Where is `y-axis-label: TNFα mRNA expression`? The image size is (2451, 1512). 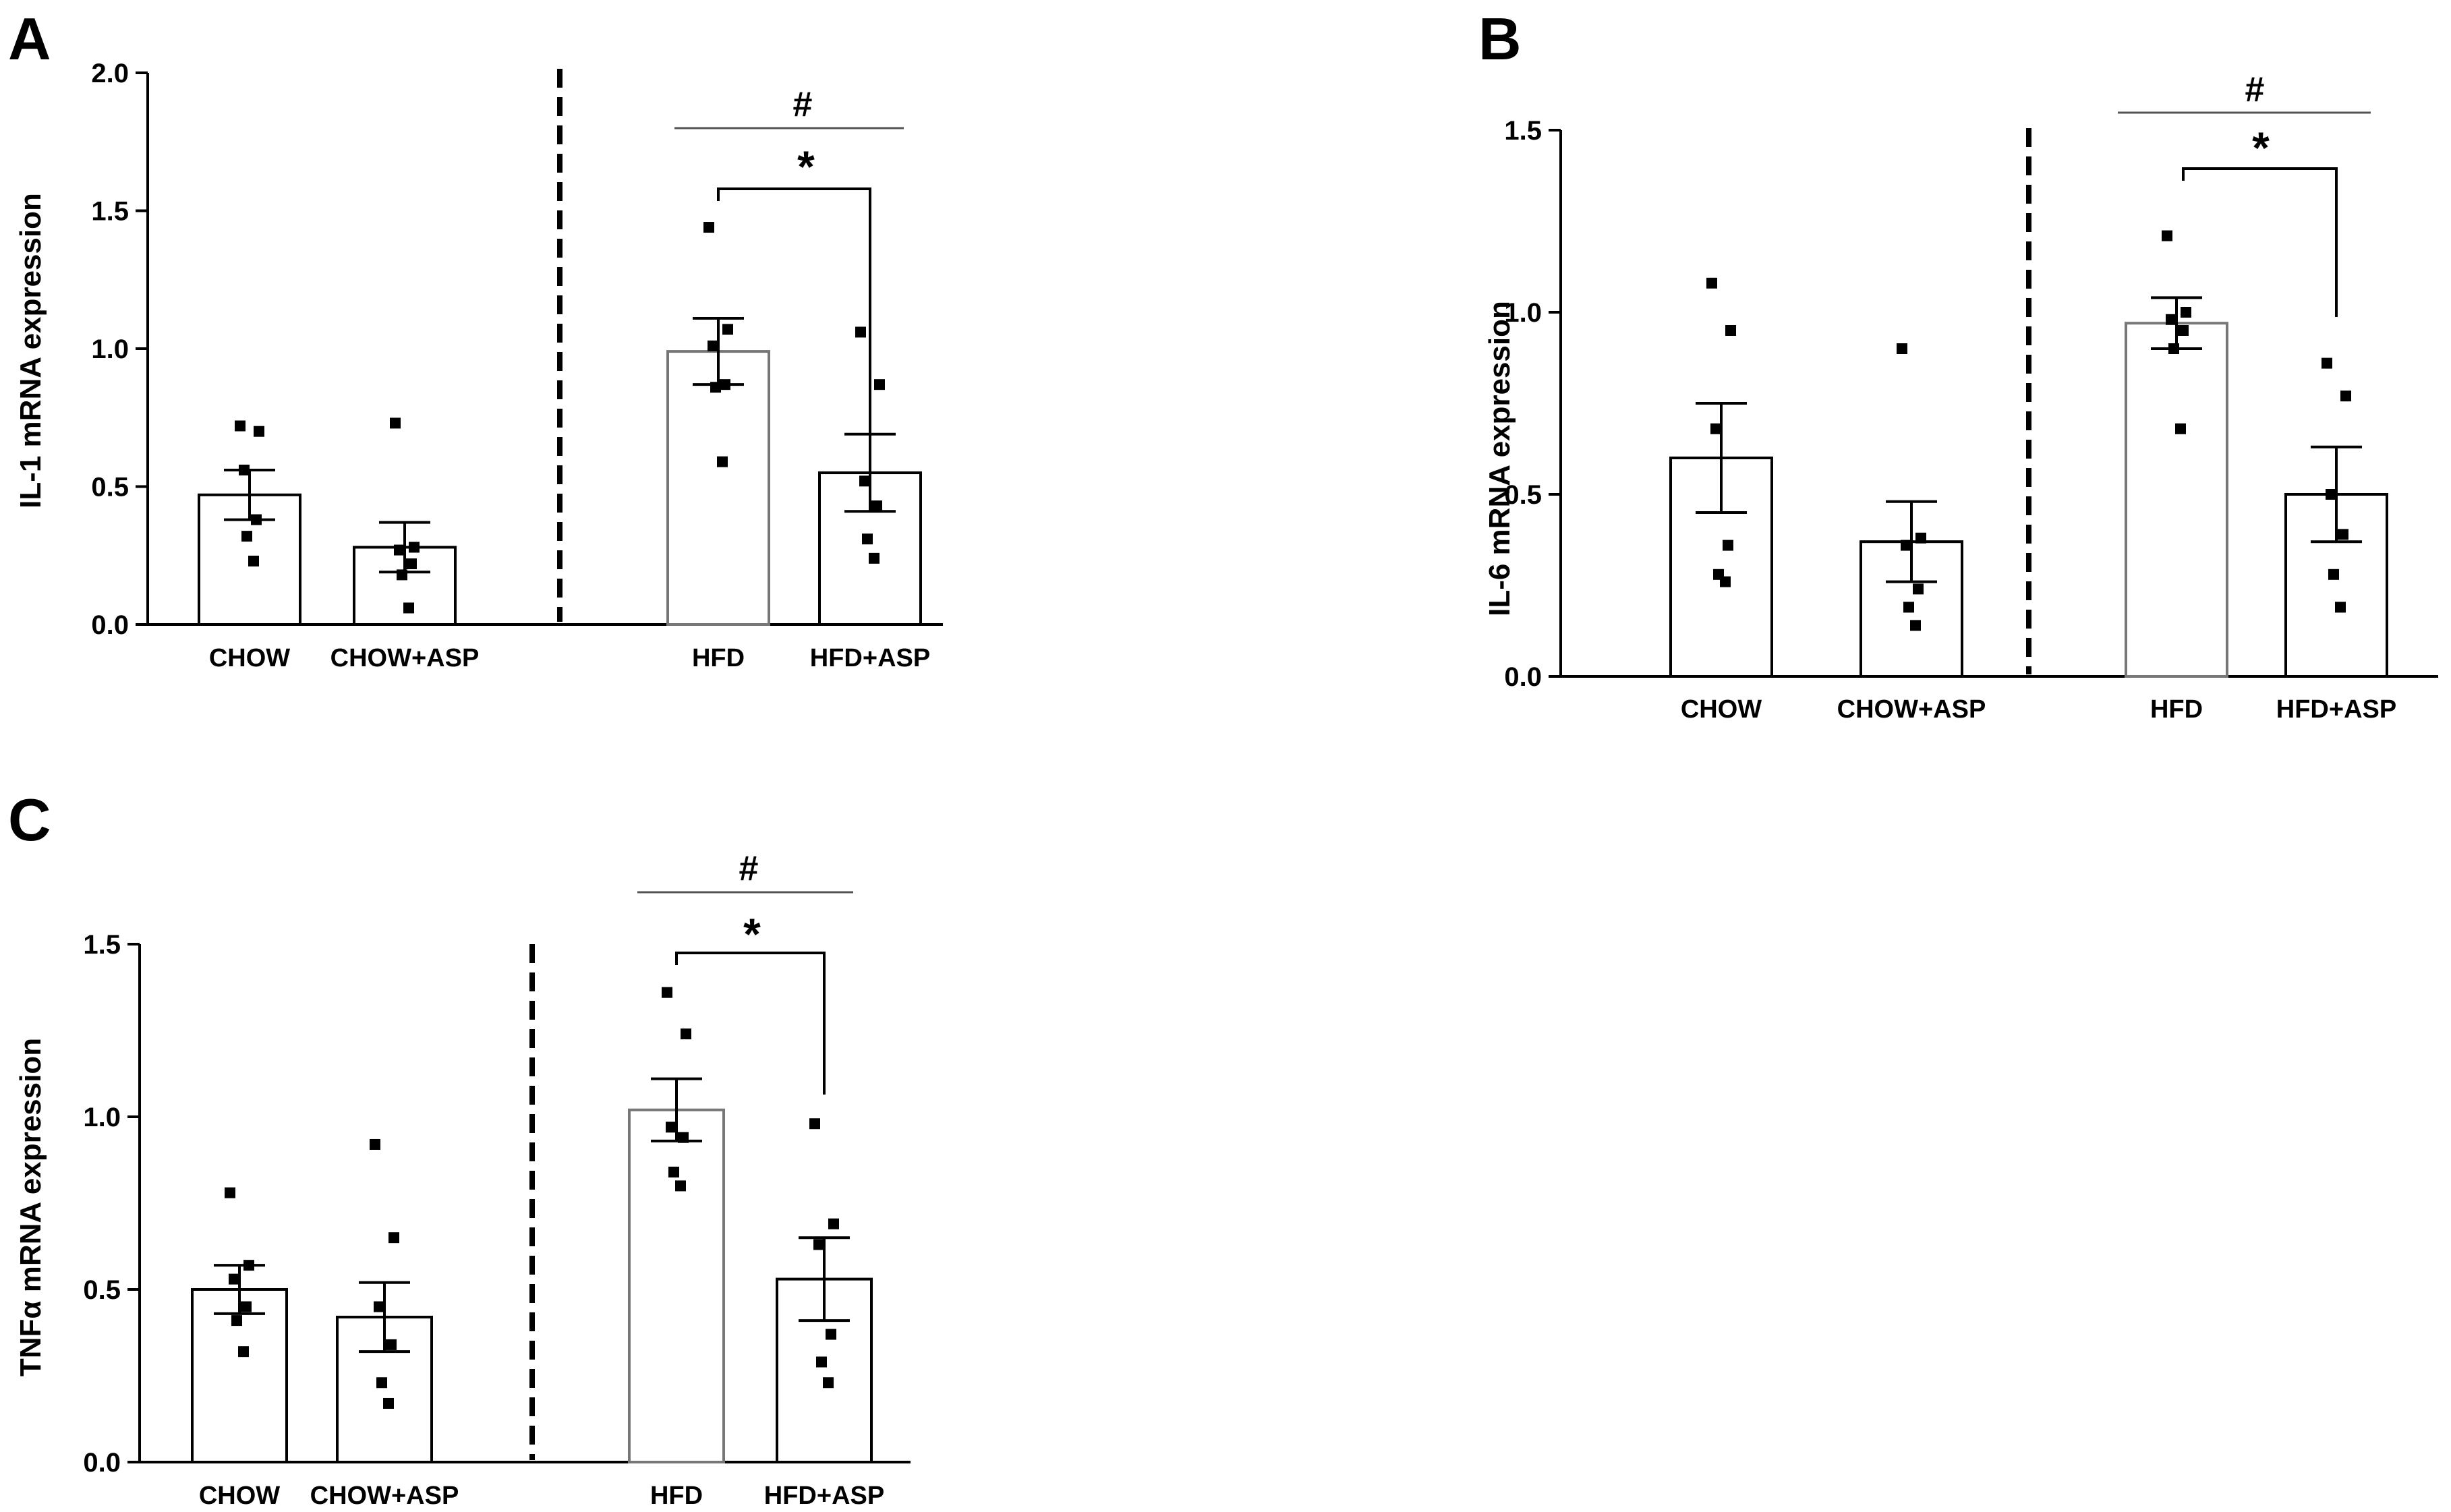 y-axis-label: TNFα mRNA expression is located at coordinates (30, 1207).